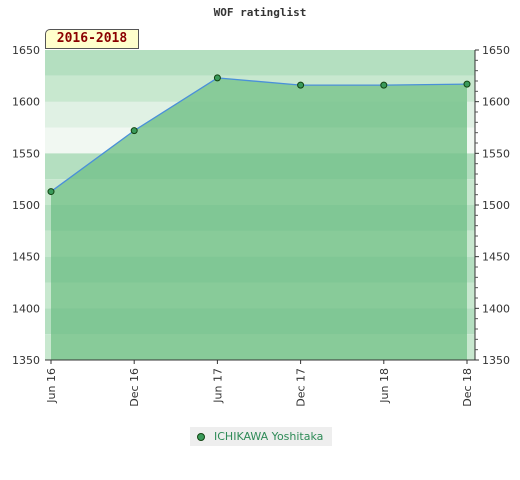 The width and height of the screenshot is (520, 480). Describe the element at coordinates (301, 387) in the screenshot. I see `x-tick-label: Dec 17` at that location.